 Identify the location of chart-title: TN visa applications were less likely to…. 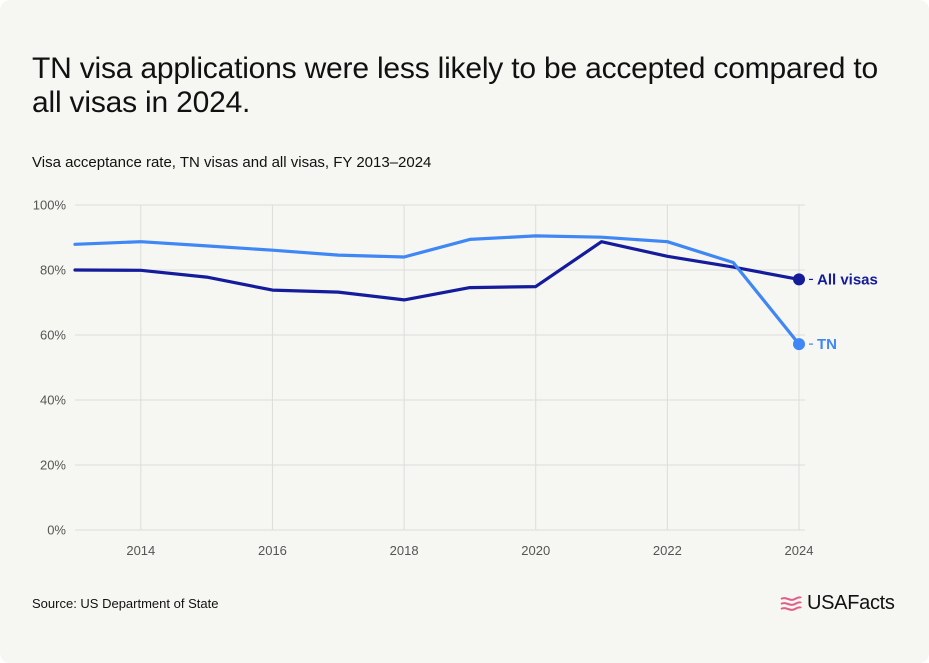
(455, 85).